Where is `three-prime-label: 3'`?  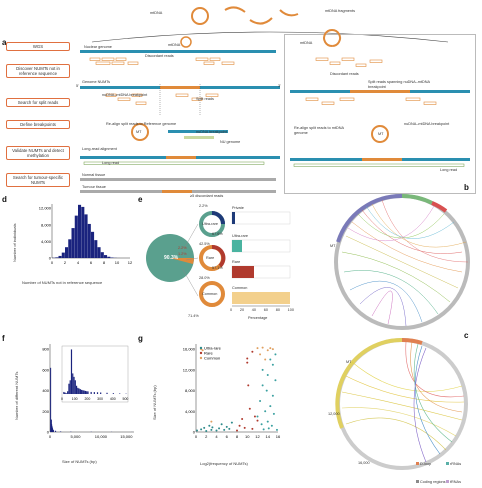
three-prime-label: 3' is located at coordinates (279, 86).